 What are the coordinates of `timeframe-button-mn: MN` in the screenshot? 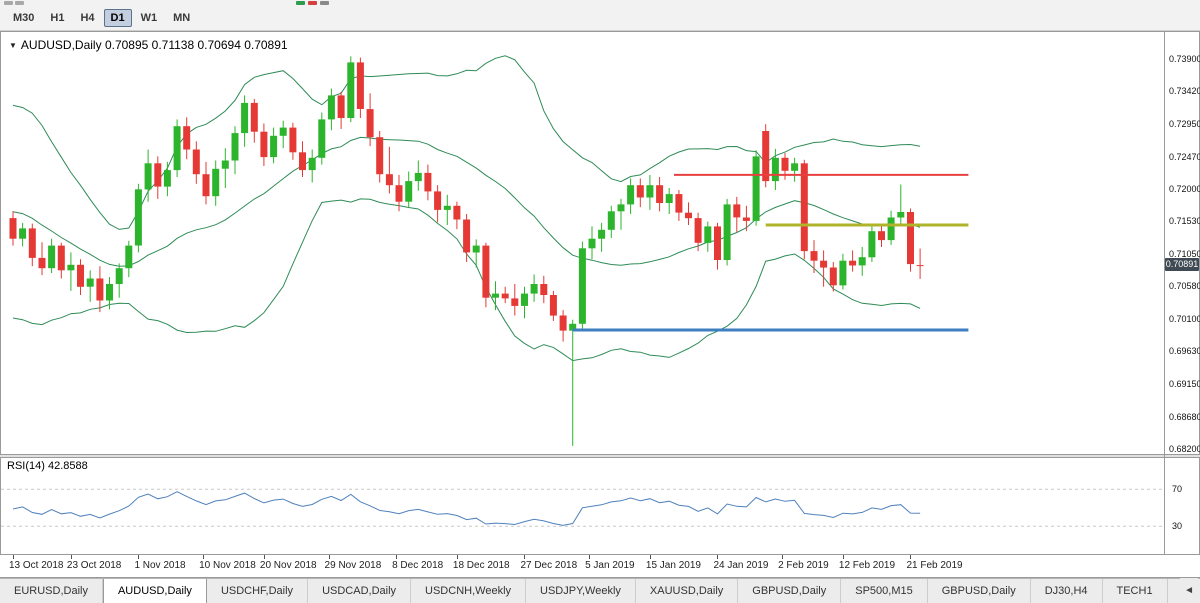 It's located at (182, 18).